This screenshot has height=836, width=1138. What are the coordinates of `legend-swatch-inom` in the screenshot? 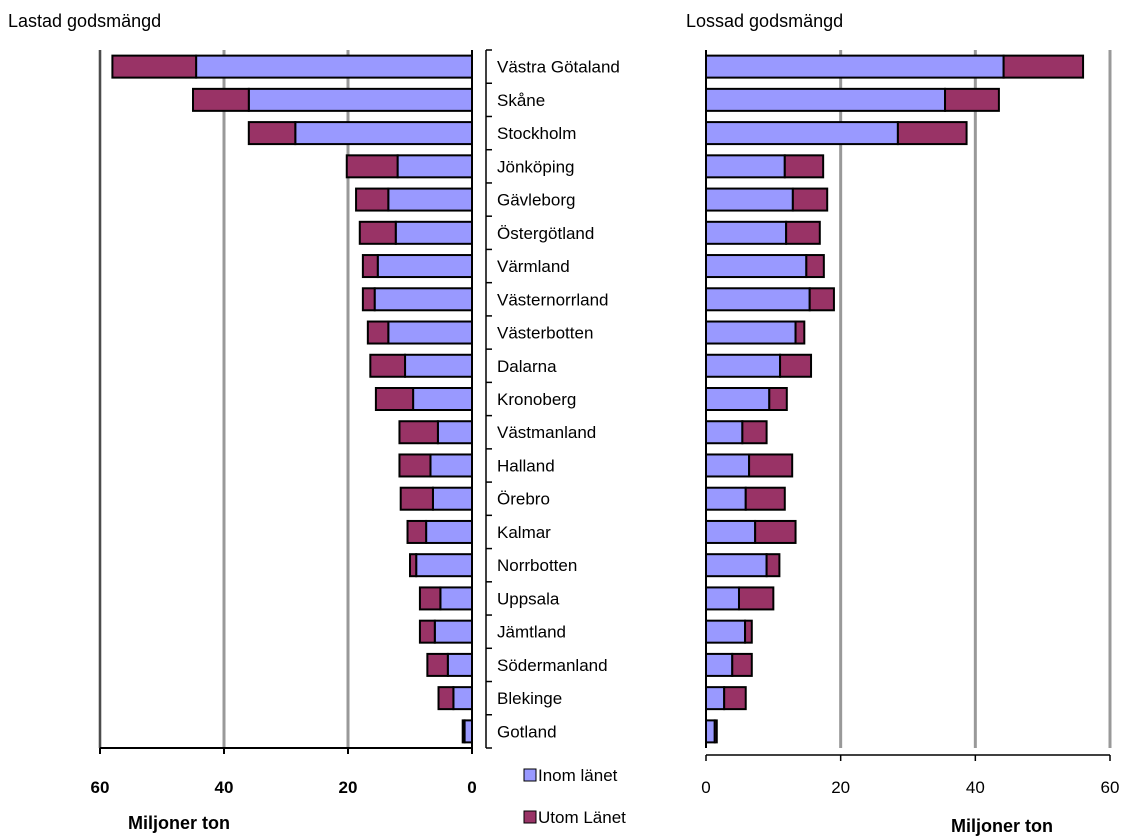 It's located at (530, 775).